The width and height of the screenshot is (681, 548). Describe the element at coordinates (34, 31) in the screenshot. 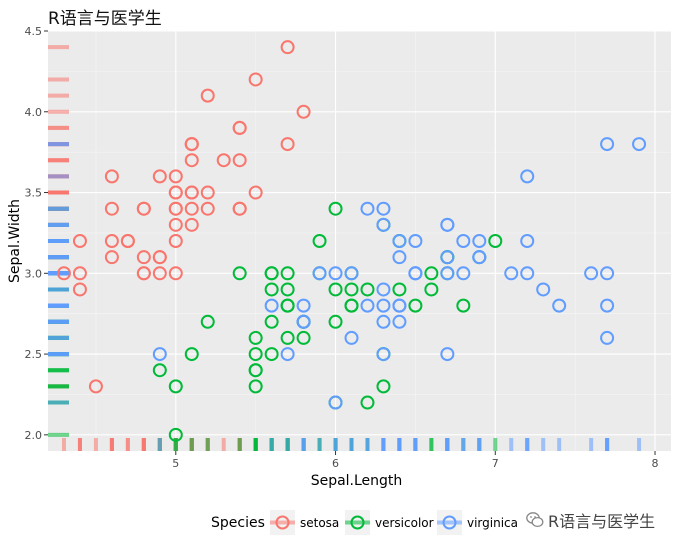

I see `y-tick-label: 4.5` at that location.